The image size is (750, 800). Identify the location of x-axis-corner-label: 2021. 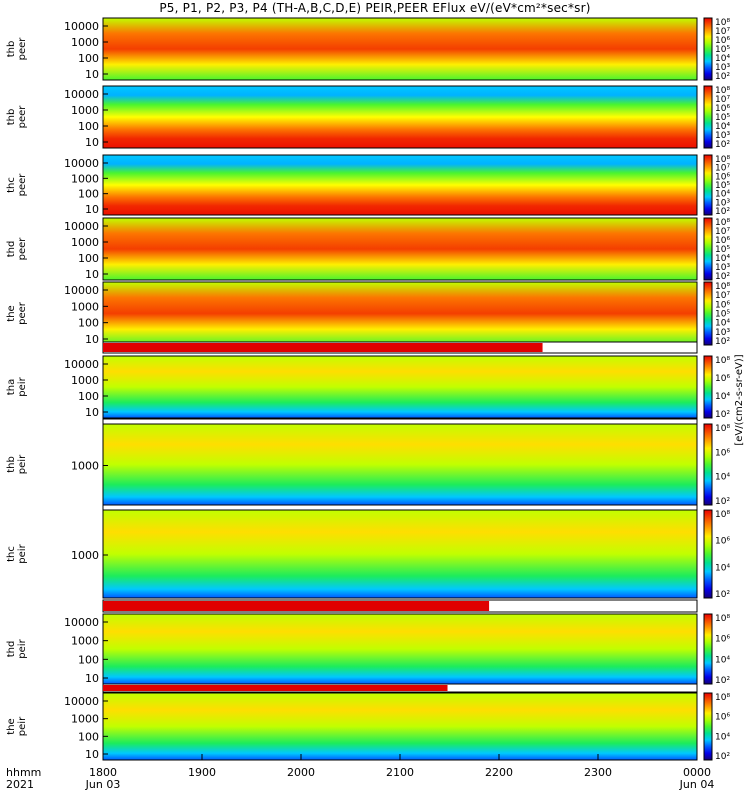
(20, 784).